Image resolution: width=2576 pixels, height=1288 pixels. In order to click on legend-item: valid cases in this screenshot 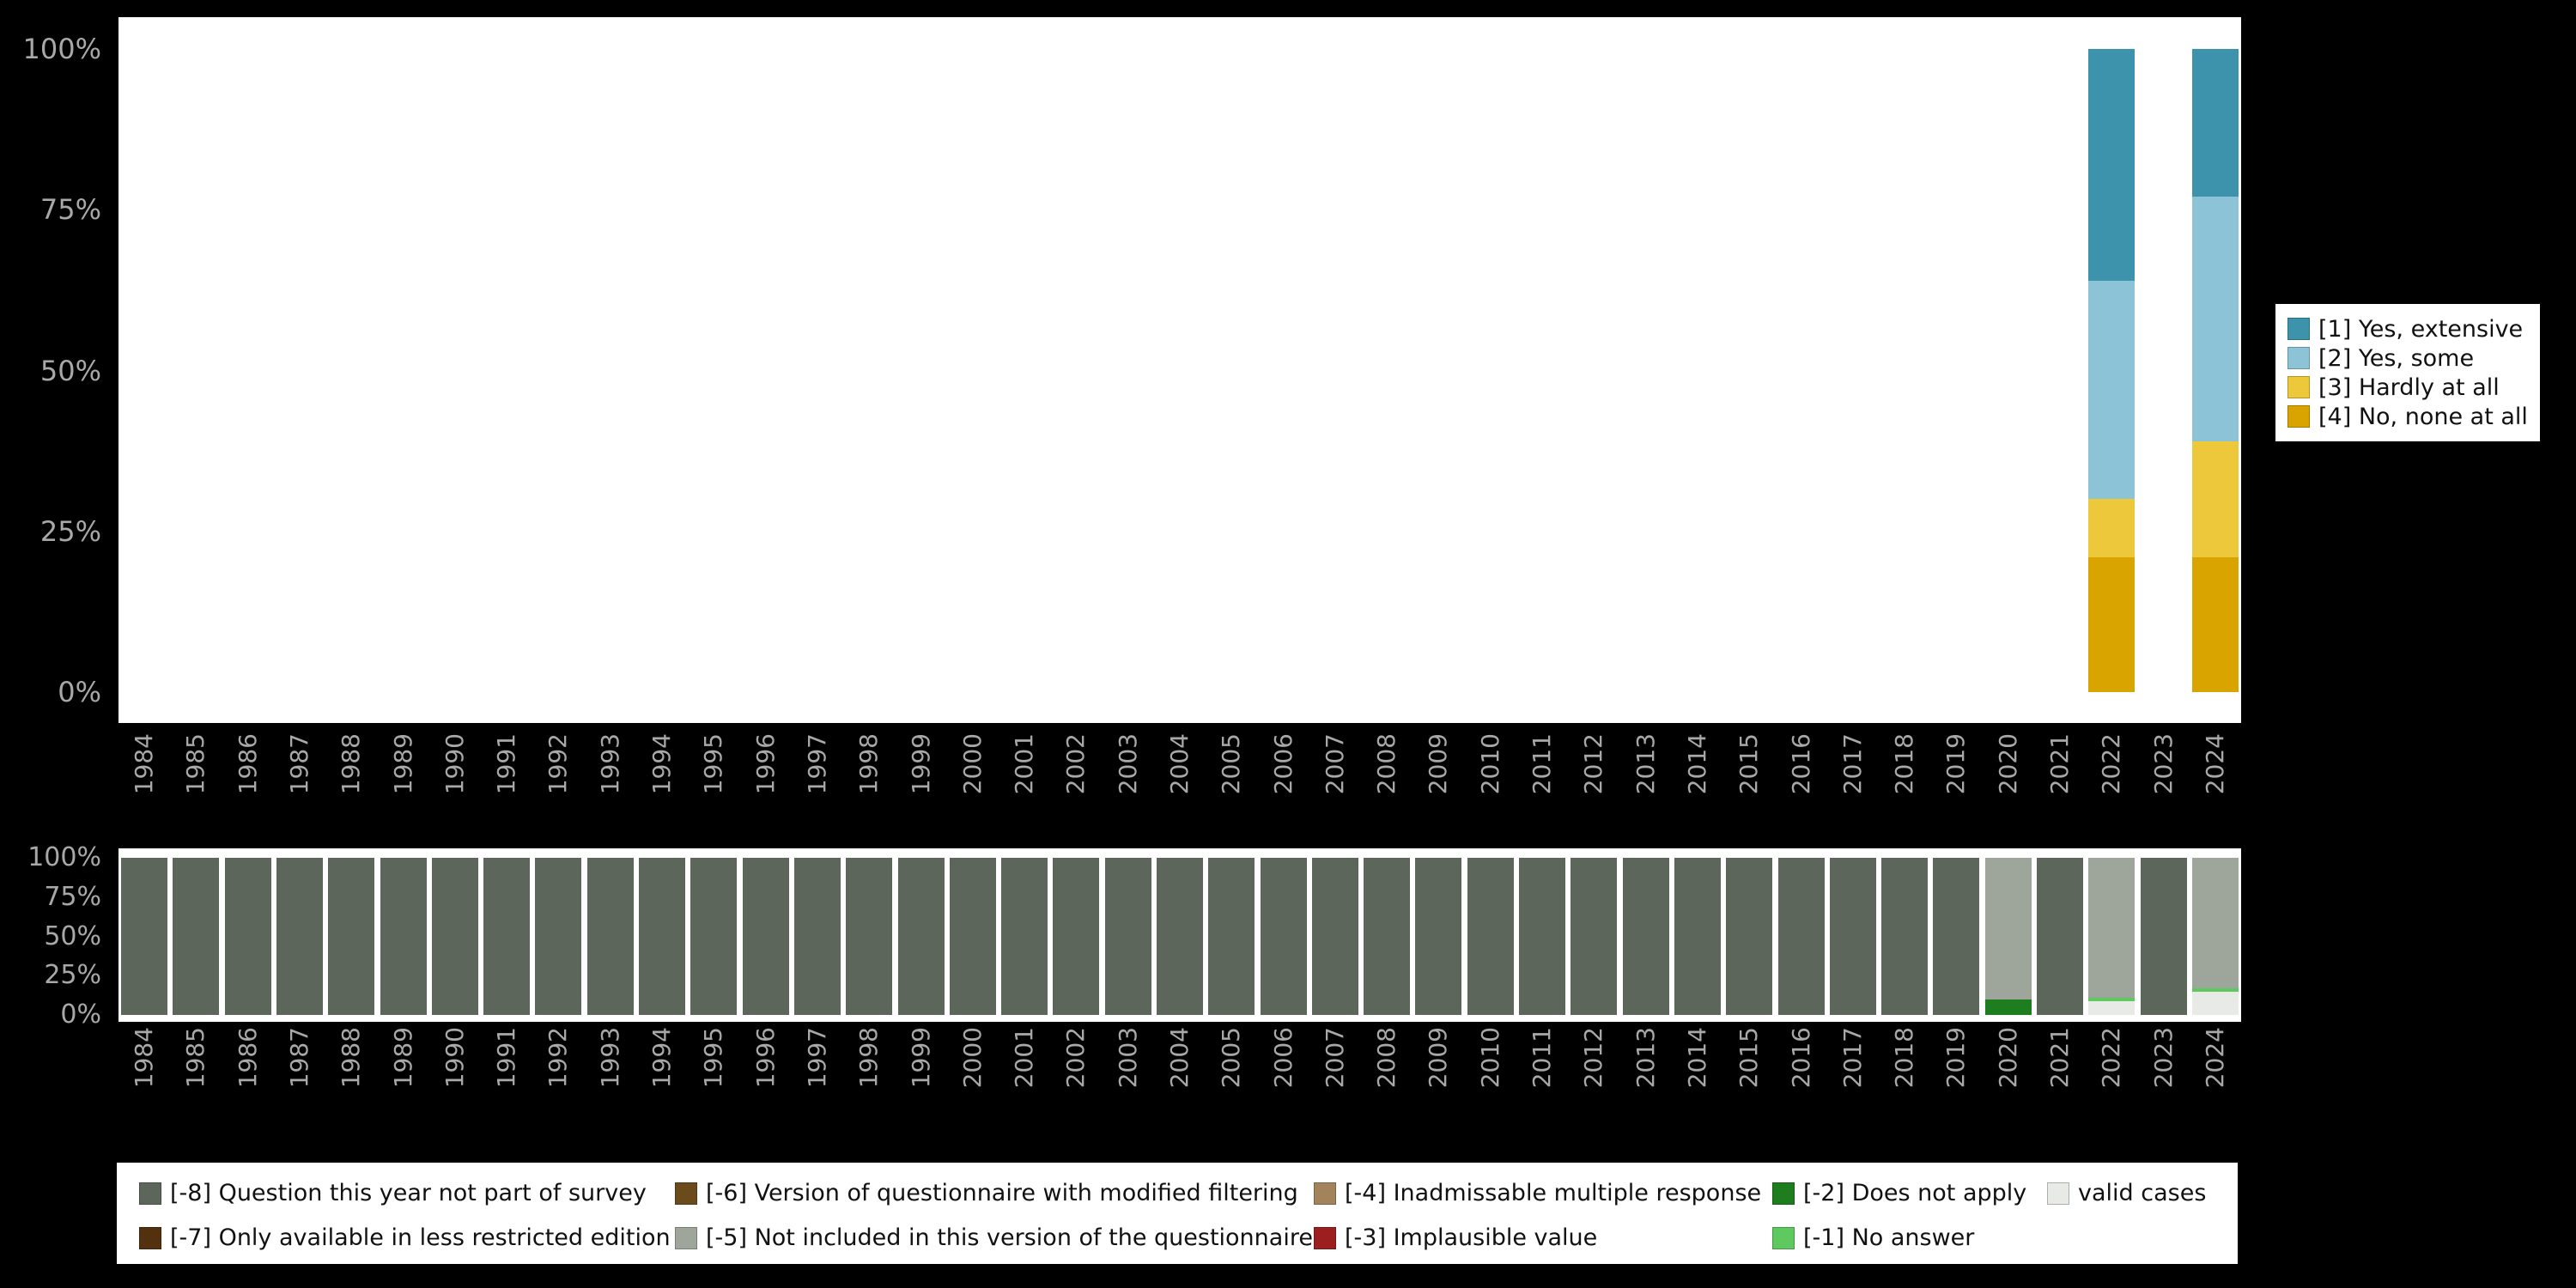, I will do `click(2126, 1193)`.